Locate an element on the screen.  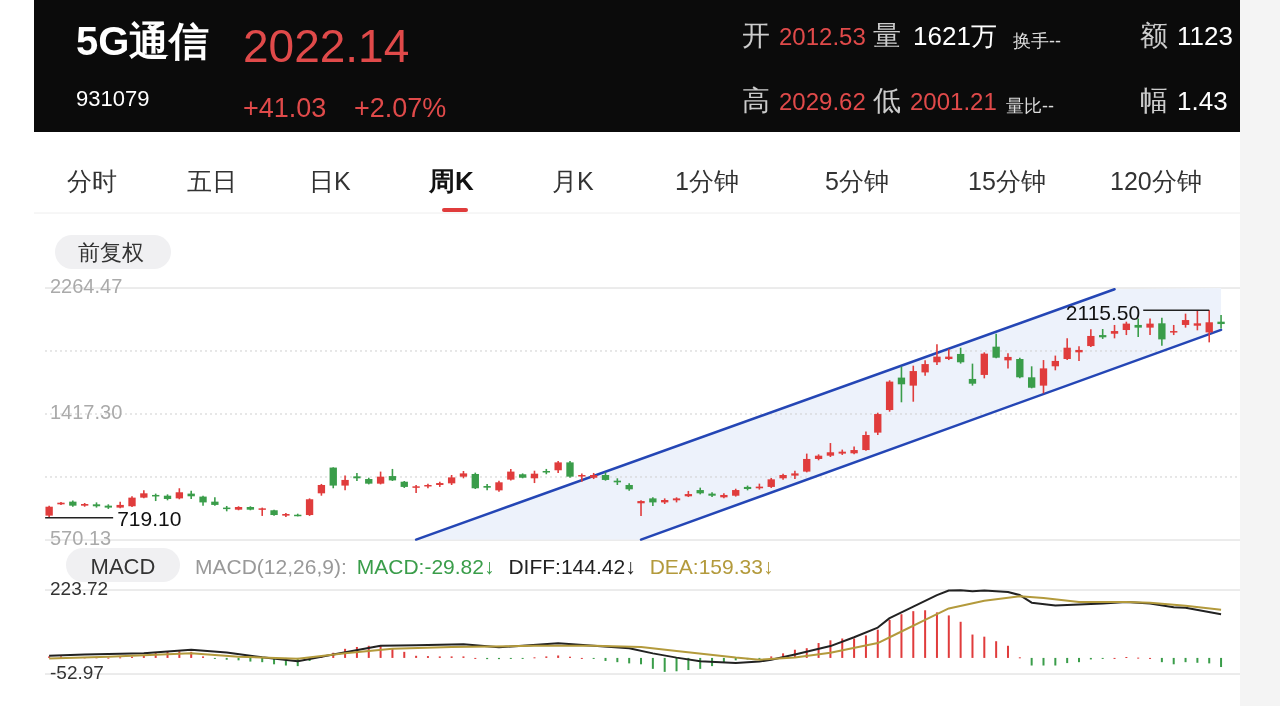
text: 量 is located at coordinates (887, 35).